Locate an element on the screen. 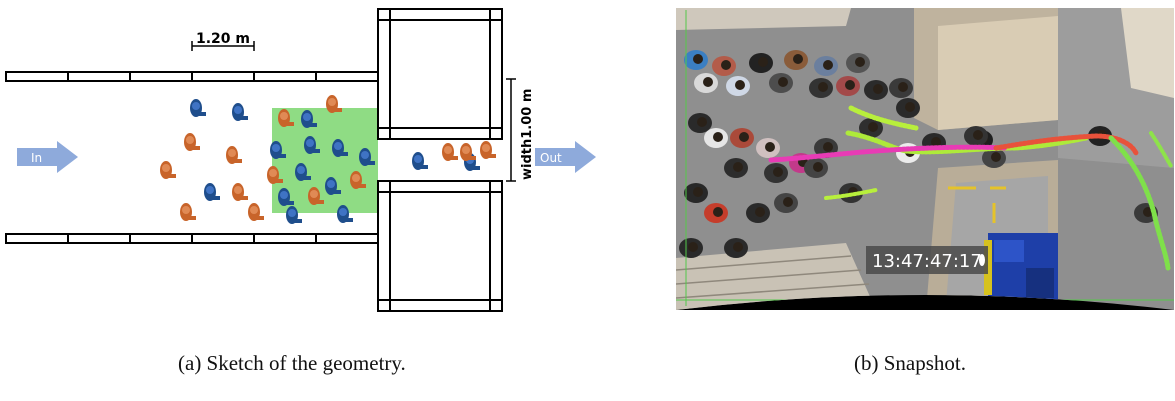 Image resolution: width=1175 pixels, height=401 pixels. upper-left-wall is located at coordinates (763, 19).